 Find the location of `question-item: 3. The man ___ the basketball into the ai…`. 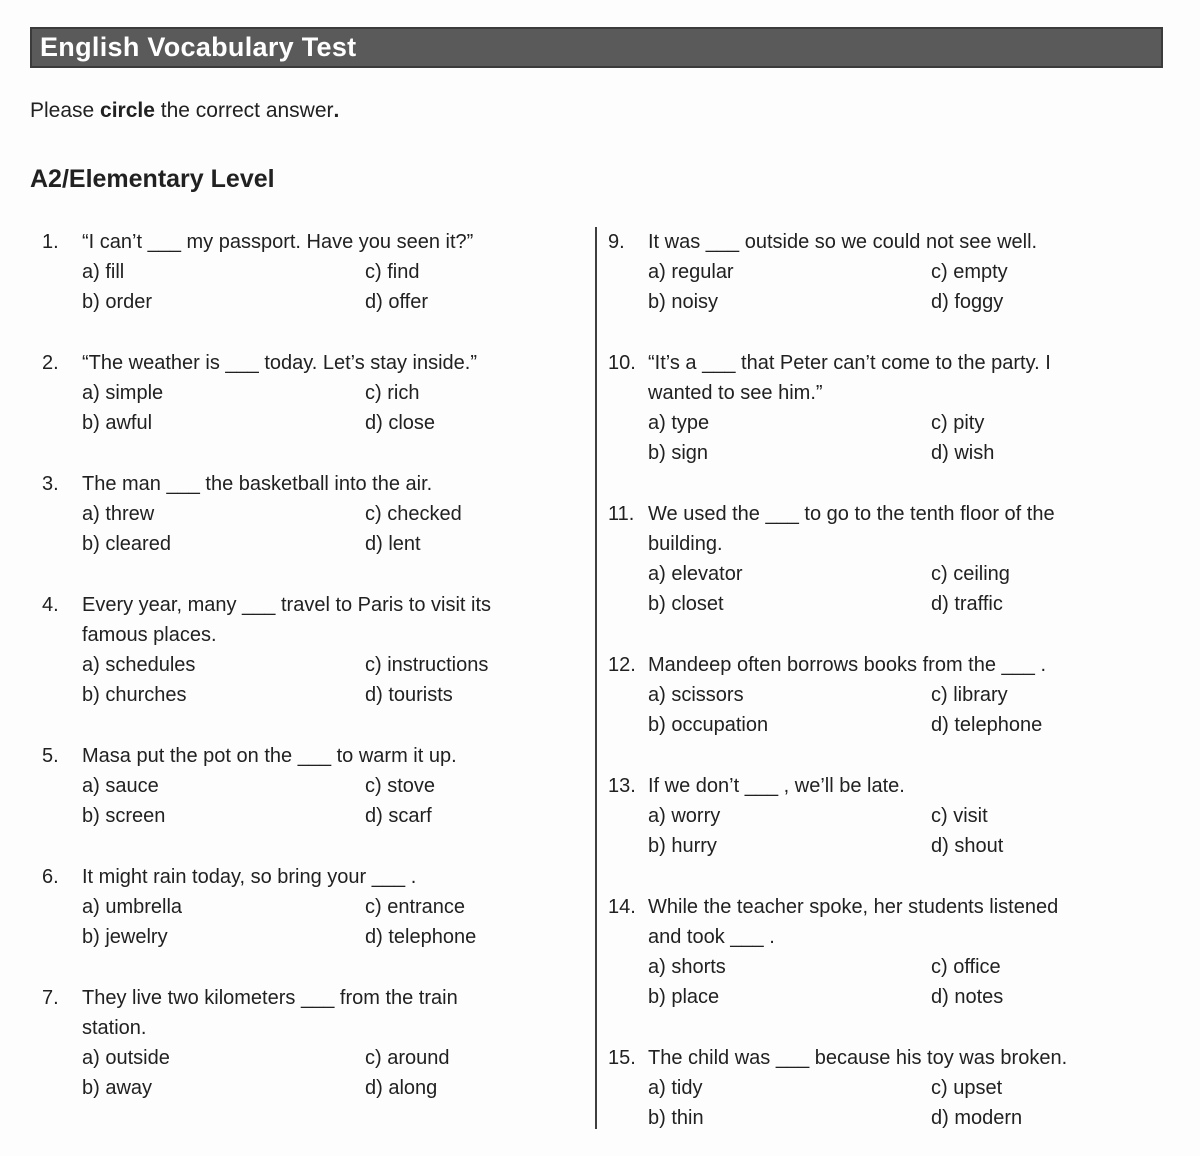

question-item: 3. The man ___ the basketball into the ai… is located at coordinates (308, 514).